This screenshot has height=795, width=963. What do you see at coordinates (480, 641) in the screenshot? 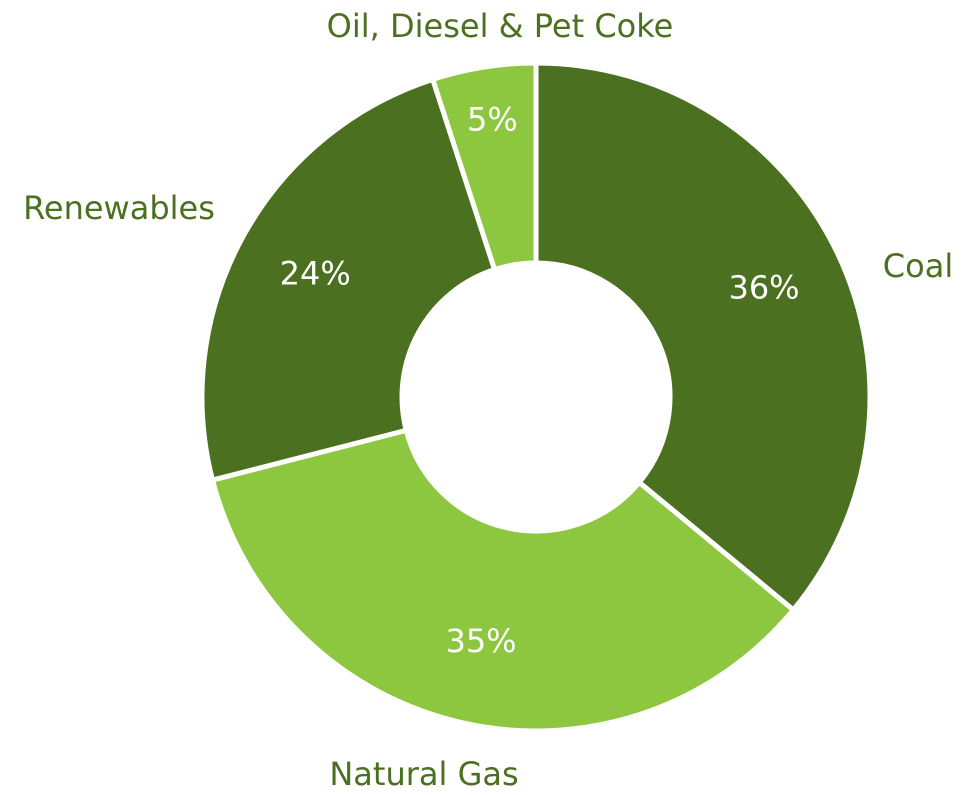
I see `slice-value-label-natural-gas: 35%` at bounding box center [480, 641].